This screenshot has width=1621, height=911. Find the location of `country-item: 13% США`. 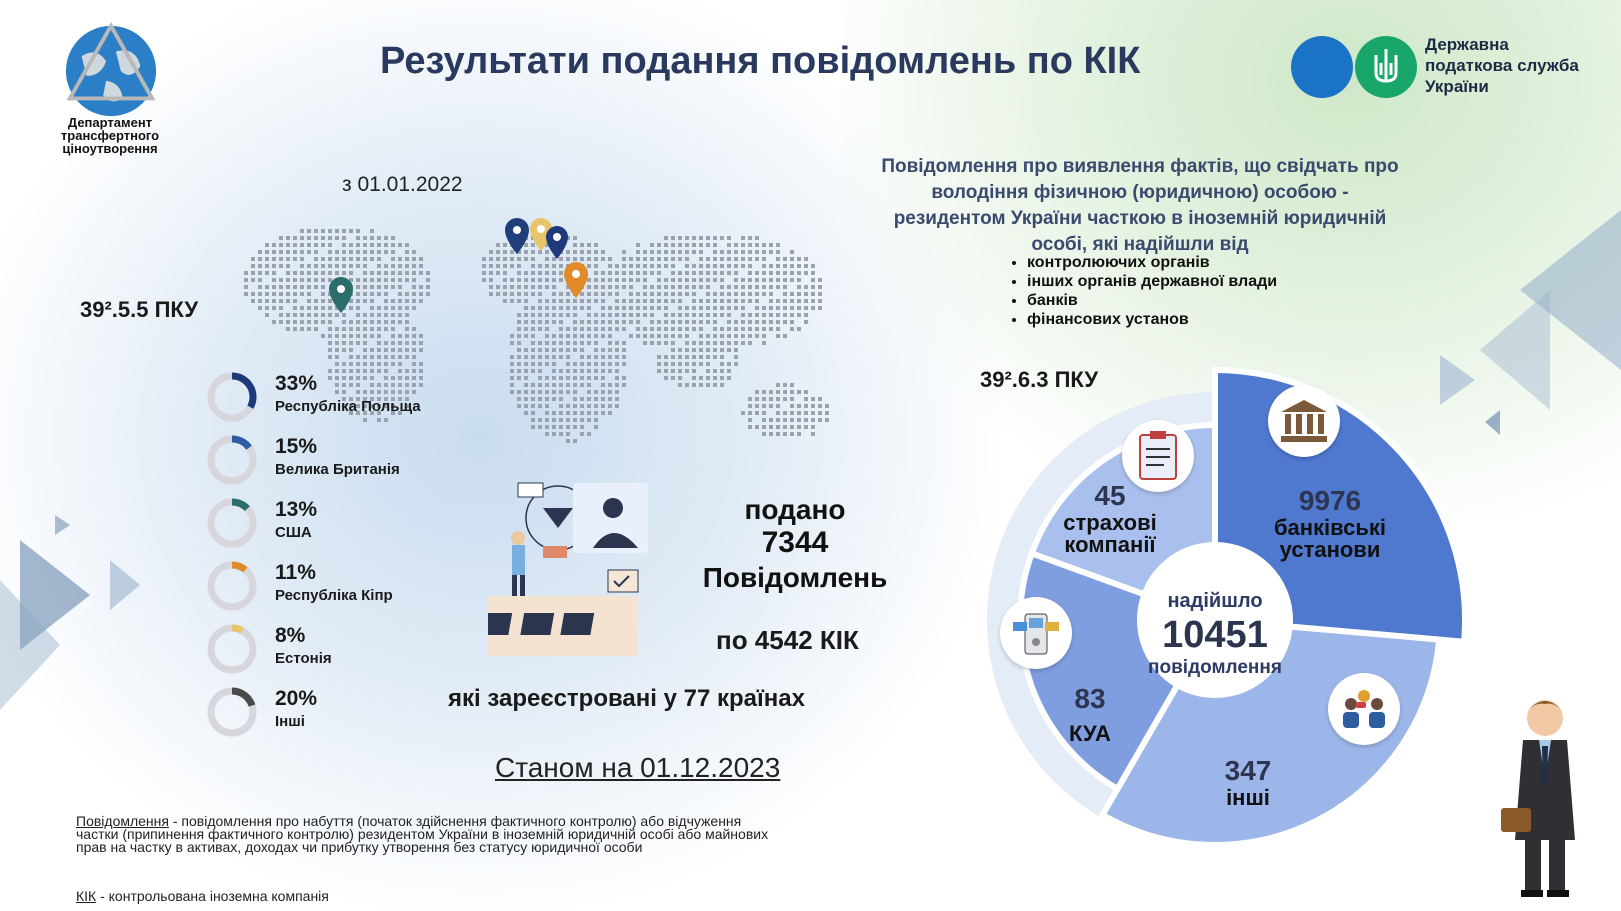

country-item: 13% США is located at coordinates (335, 524).